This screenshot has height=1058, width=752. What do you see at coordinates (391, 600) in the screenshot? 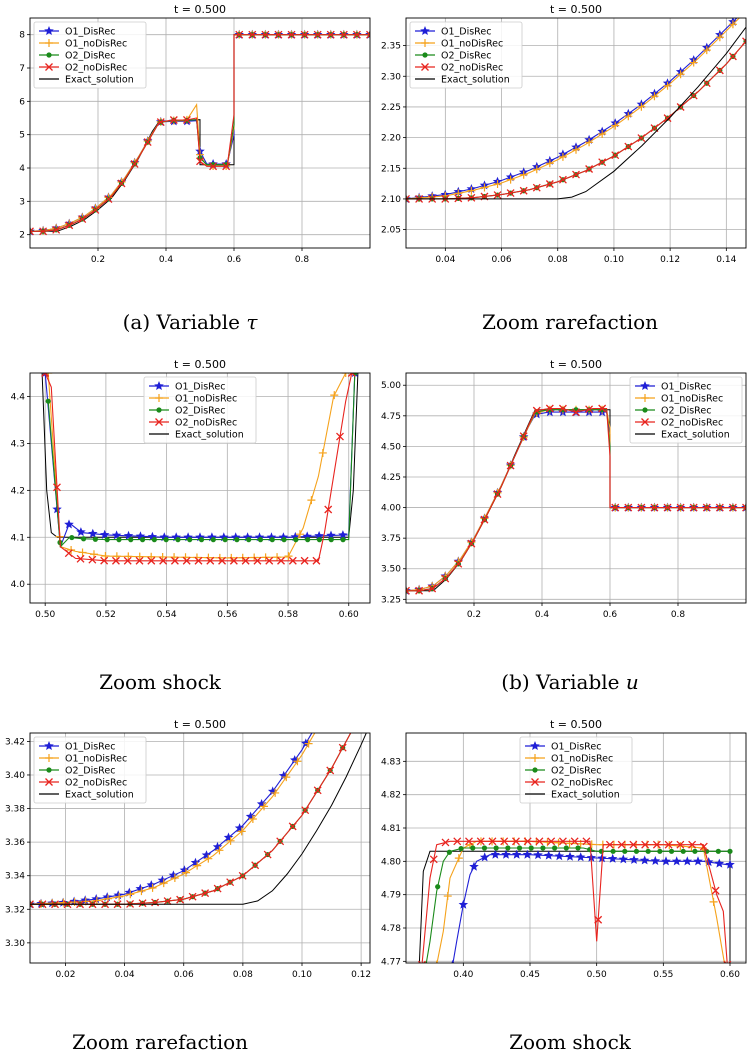
I see `y-tick-label: 3.25` at bounding box center [391, 600].